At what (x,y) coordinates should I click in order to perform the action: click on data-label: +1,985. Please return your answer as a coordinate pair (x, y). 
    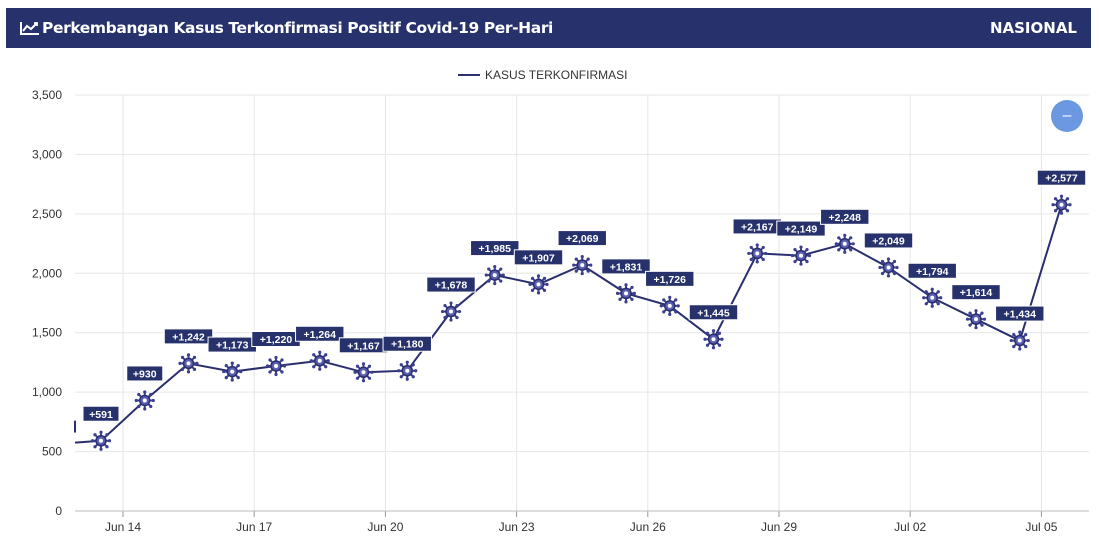
    Looking at the image, I should click on (495, 249).